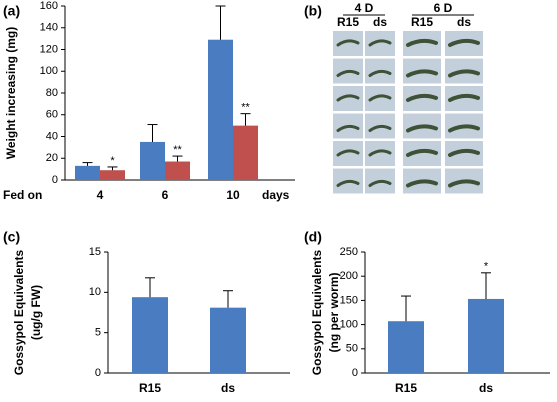 The height and width of the screenshot is (402, 557). What do you see at coordinates (334, 312) in the screenshot?
I see `y-axis-label: (ng per worm)` at bounding box center [334, 312].